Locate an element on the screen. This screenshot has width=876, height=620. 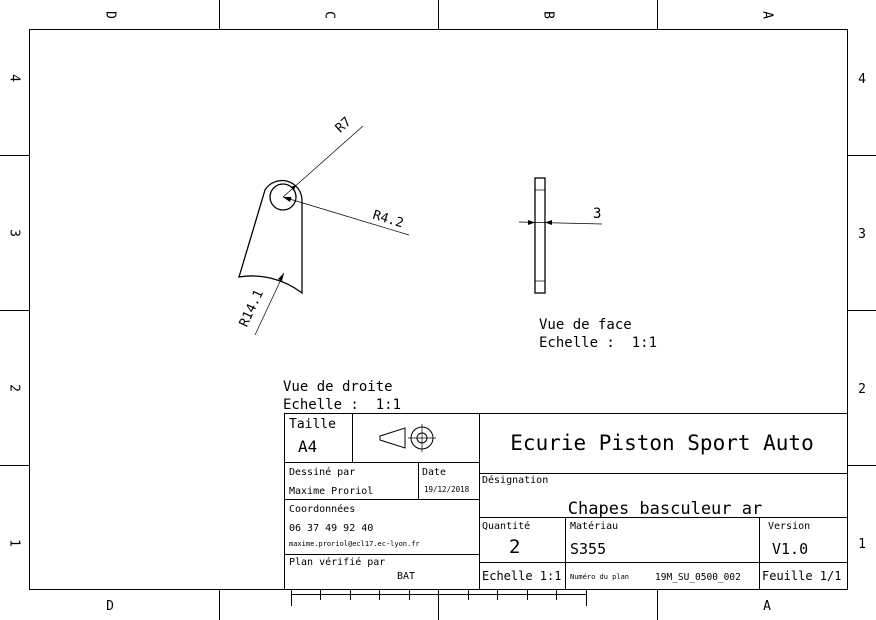
zone-label-bottom-d: D is located at coordinates (110, 606).